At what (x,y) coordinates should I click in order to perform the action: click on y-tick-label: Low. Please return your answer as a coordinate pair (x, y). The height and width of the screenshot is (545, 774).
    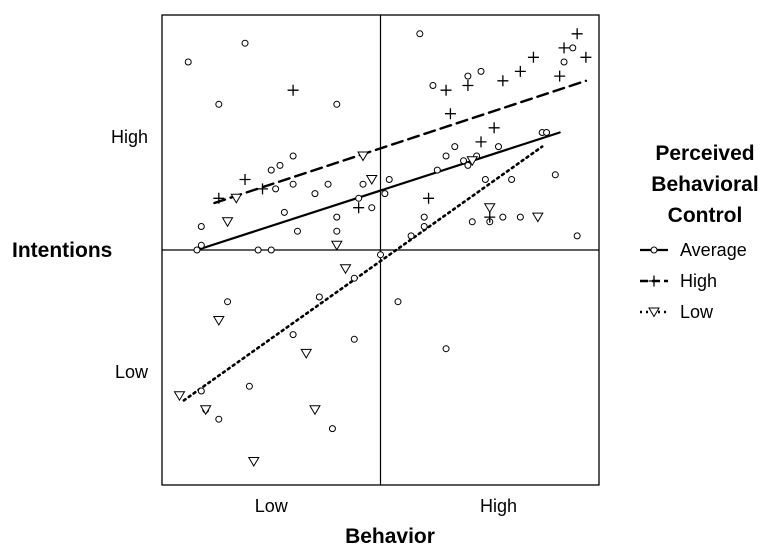
    Looking at the image, I should click on (132, 372).